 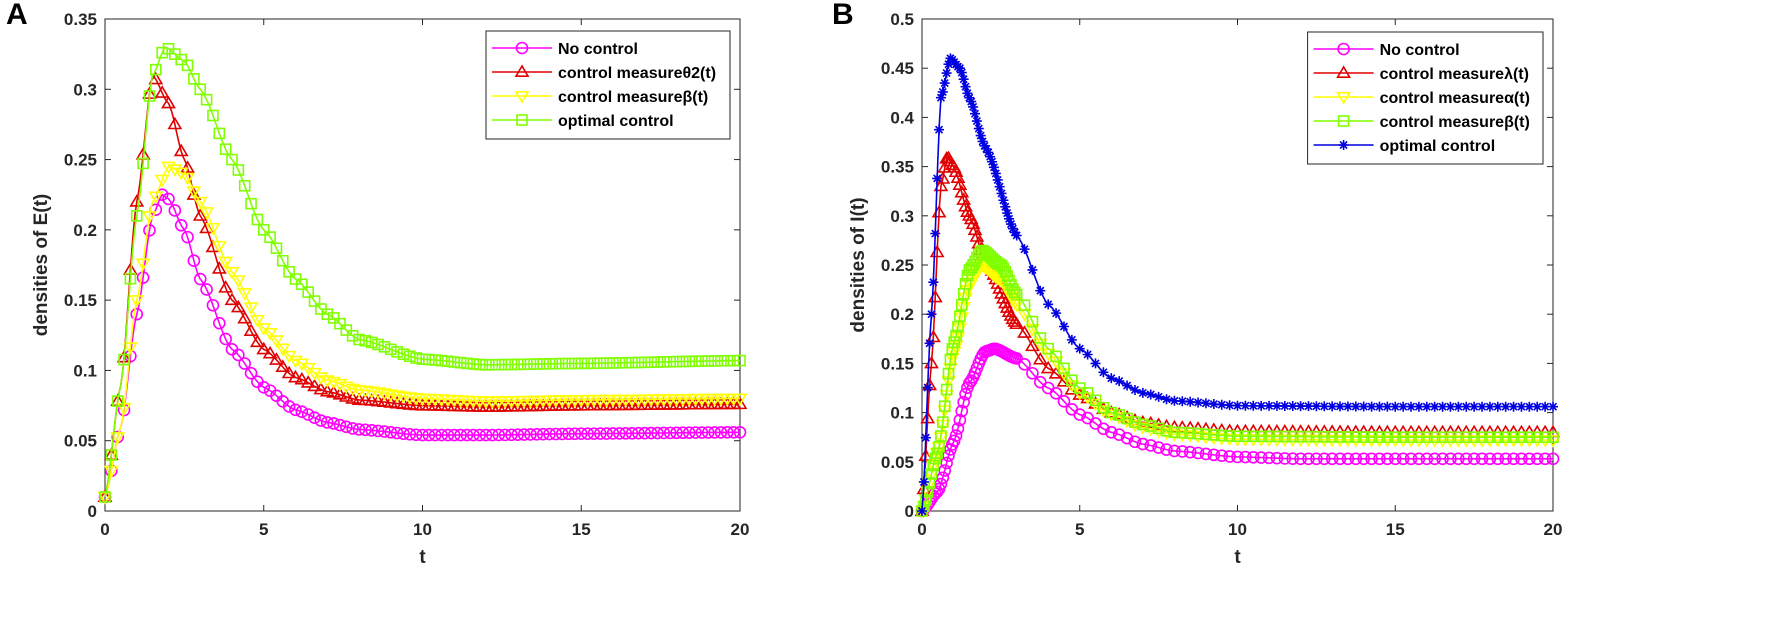 I want to click on y-tick-label: 0.45, so click(x=897, y=68).